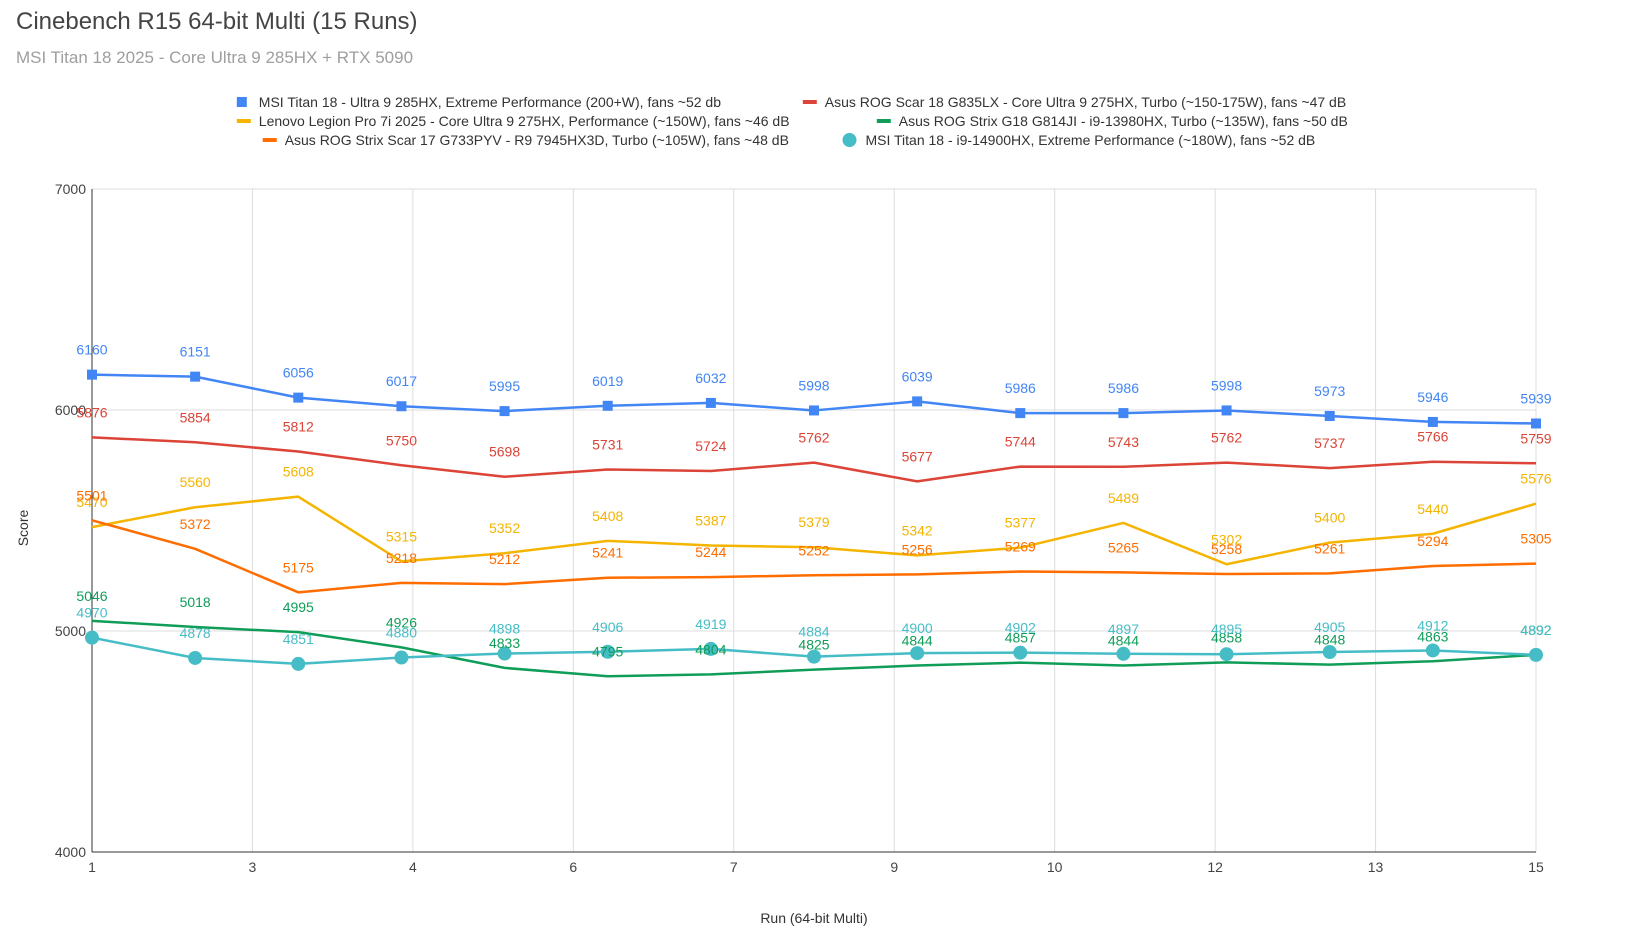 The height and width of the screenshot is (948, 1626). Describe the element at coordinates (401, 536) in the screenshot. I see `data-label: 5315` at that location.